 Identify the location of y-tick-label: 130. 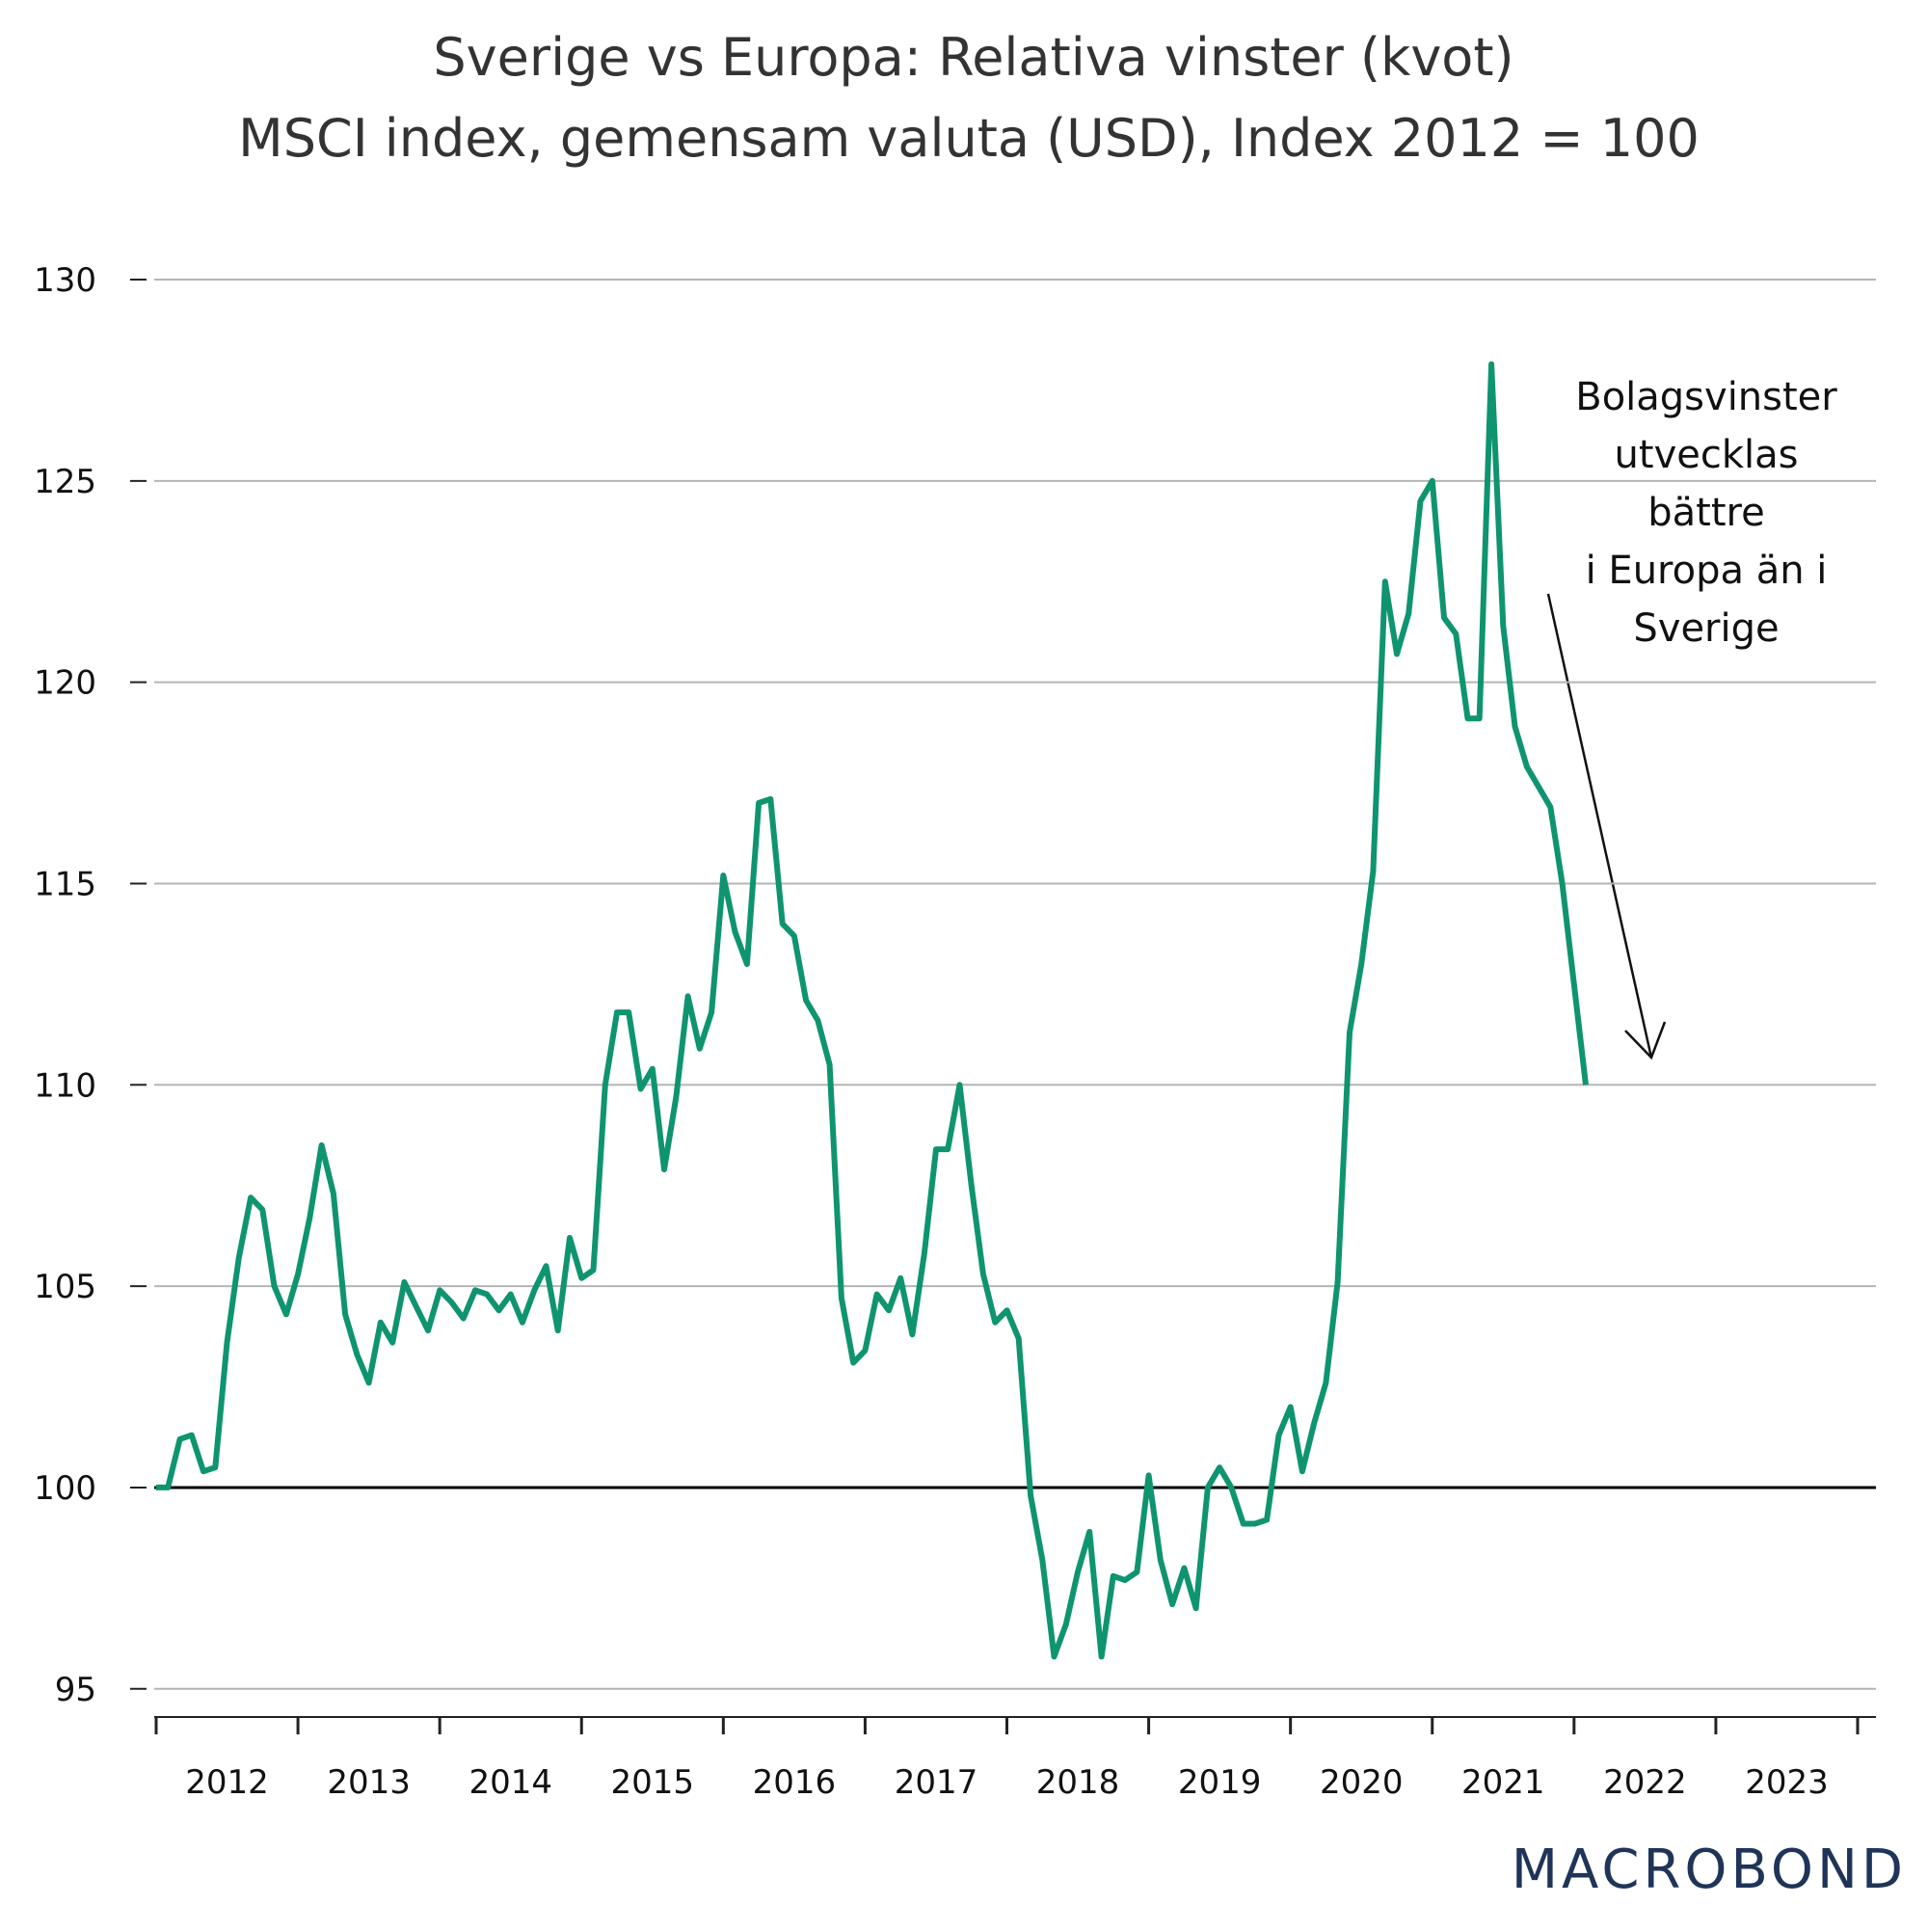
(65, 281).